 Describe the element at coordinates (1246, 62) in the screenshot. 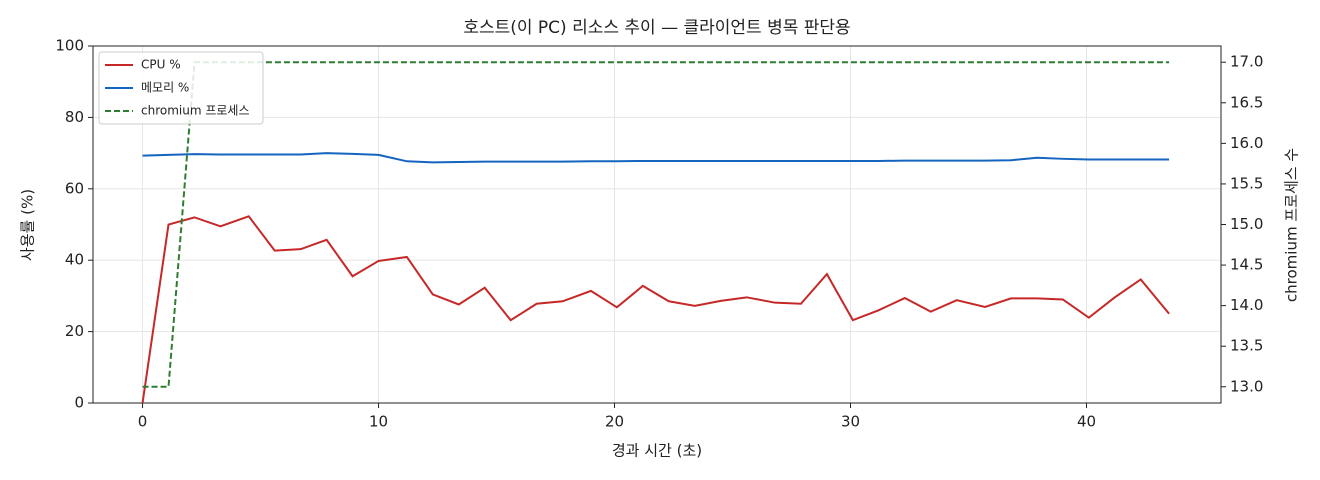

I see `y2-tick-label: 17.0` at that location.